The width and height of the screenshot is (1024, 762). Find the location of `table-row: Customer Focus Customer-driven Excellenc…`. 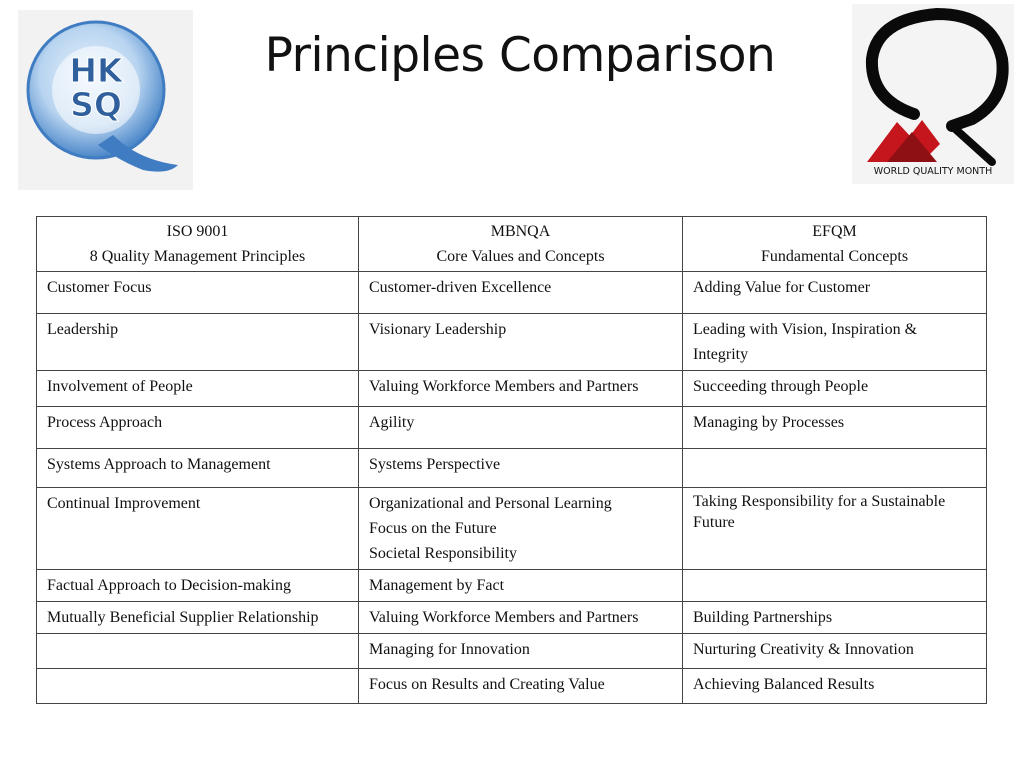

table-row: Customer Focus Customer-driven Excellenc… is located at coordinates (511, 292).